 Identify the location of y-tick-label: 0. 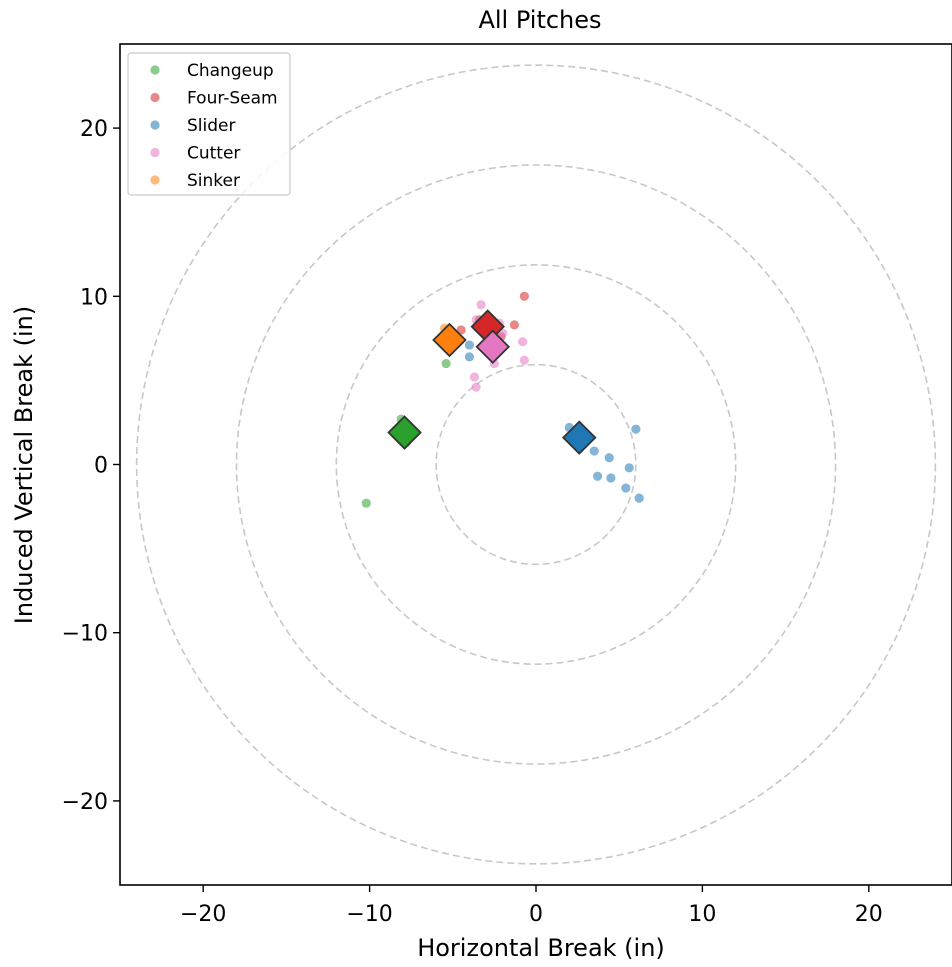
(101, 466).